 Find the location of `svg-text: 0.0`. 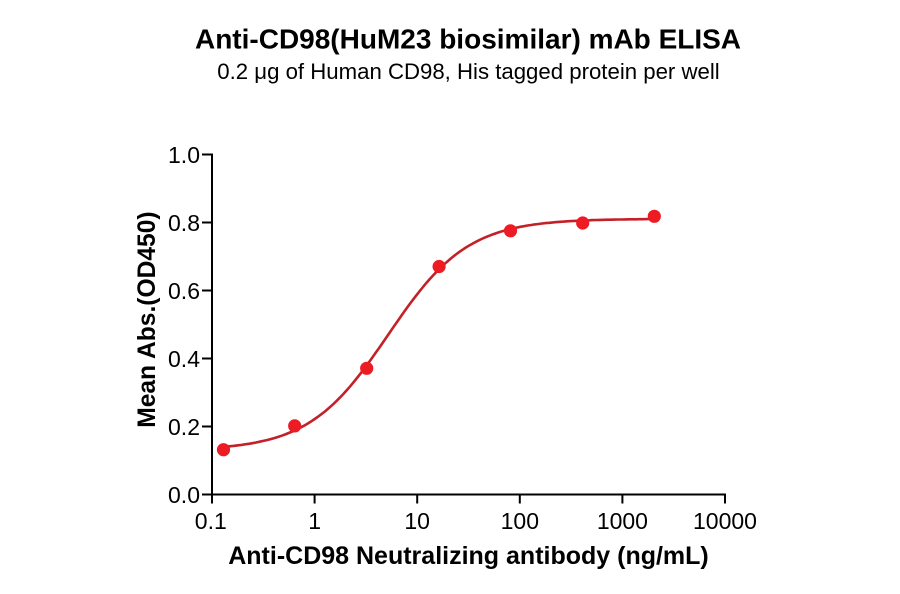

svg-text: 0.0 is located at coordinates (184, 495).